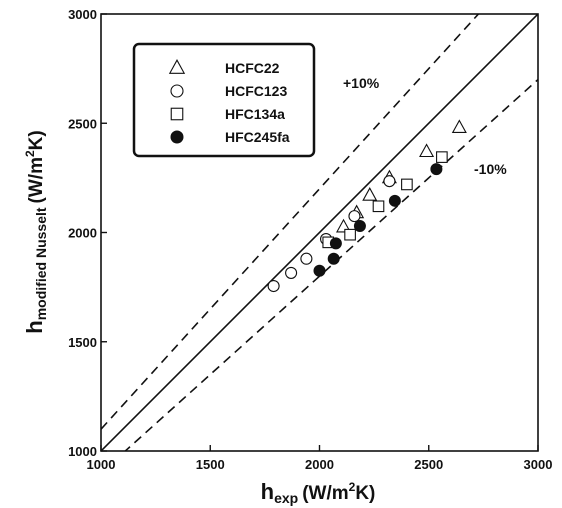  What do you see at coordinates (286, 498) in the screenshot?
I see `x-axis-subscript: exp` at bounding box center [286, 498].